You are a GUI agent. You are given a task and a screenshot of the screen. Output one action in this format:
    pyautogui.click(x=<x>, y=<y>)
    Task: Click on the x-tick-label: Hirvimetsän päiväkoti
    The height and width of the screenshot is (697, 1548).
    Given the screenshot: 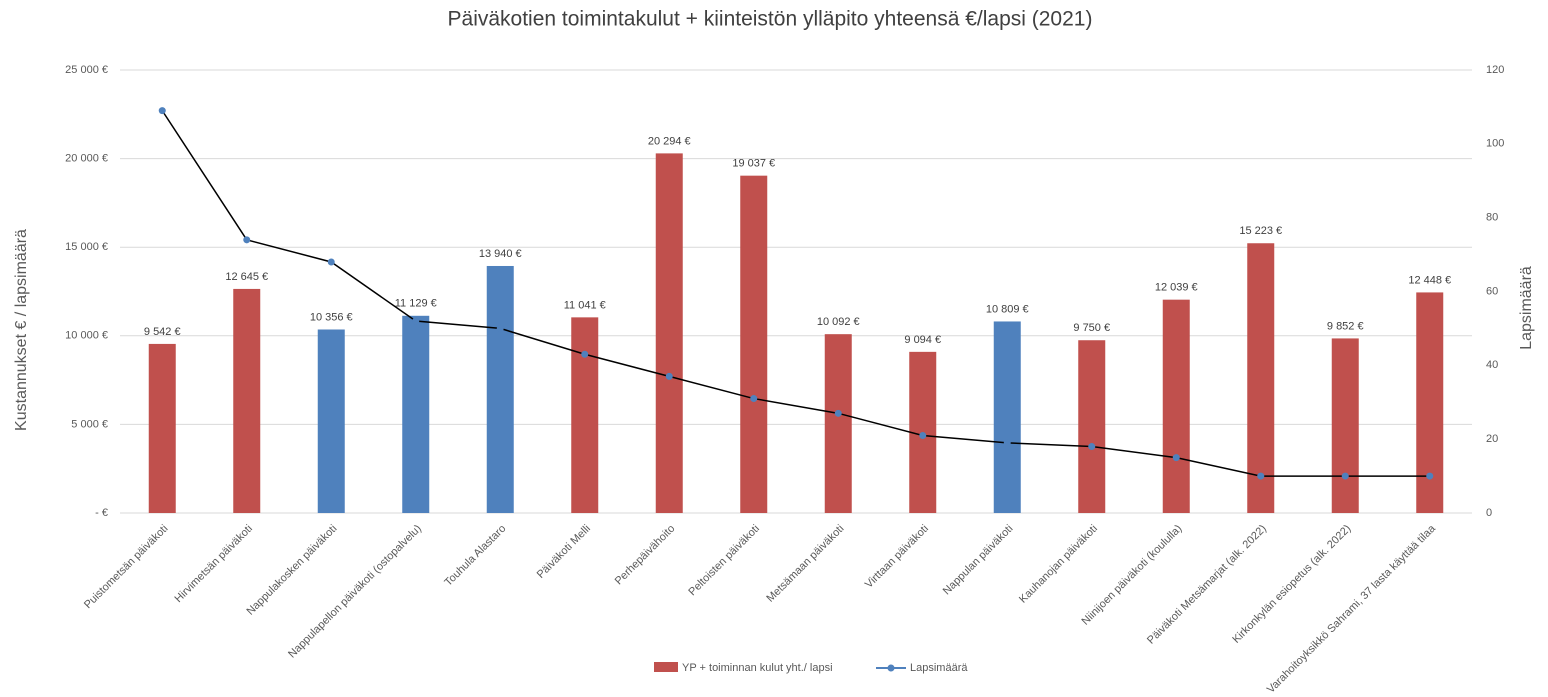 What is the action you would take?
    pyautogui.click(x=214, y=564)
    